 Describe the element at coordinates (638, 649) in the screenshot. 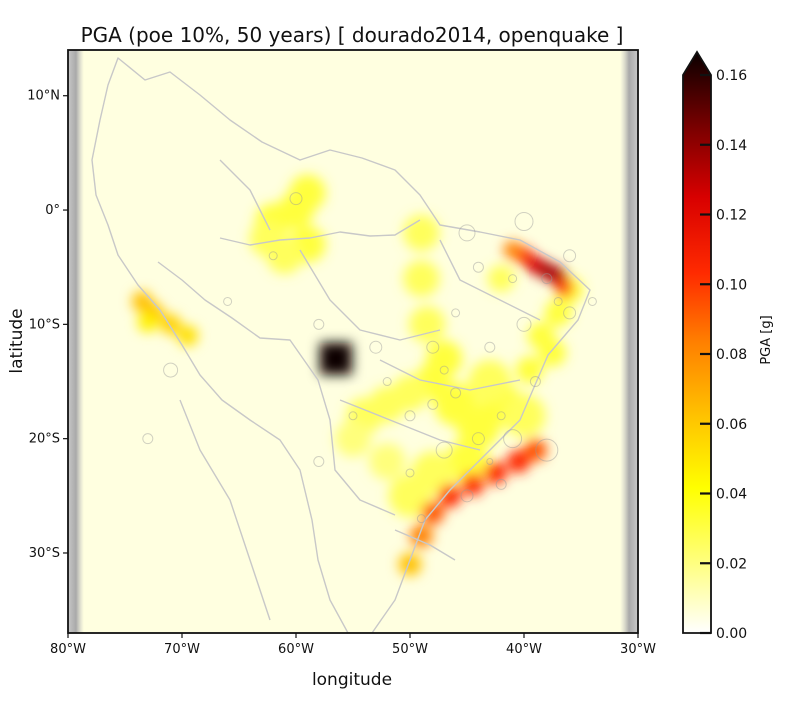

I see `x-tick-label-5: 30°W` at that location.